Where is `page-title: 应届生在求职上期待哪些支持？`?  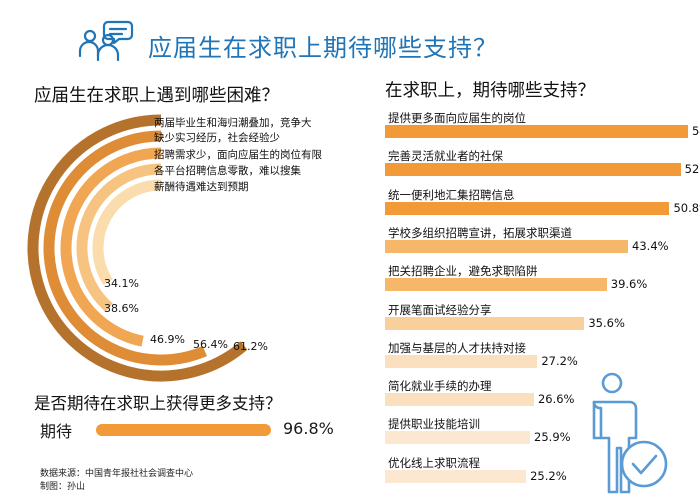 page-title: 应届生在求职上期待哪些支持？ is located at coordinates (323, 48).